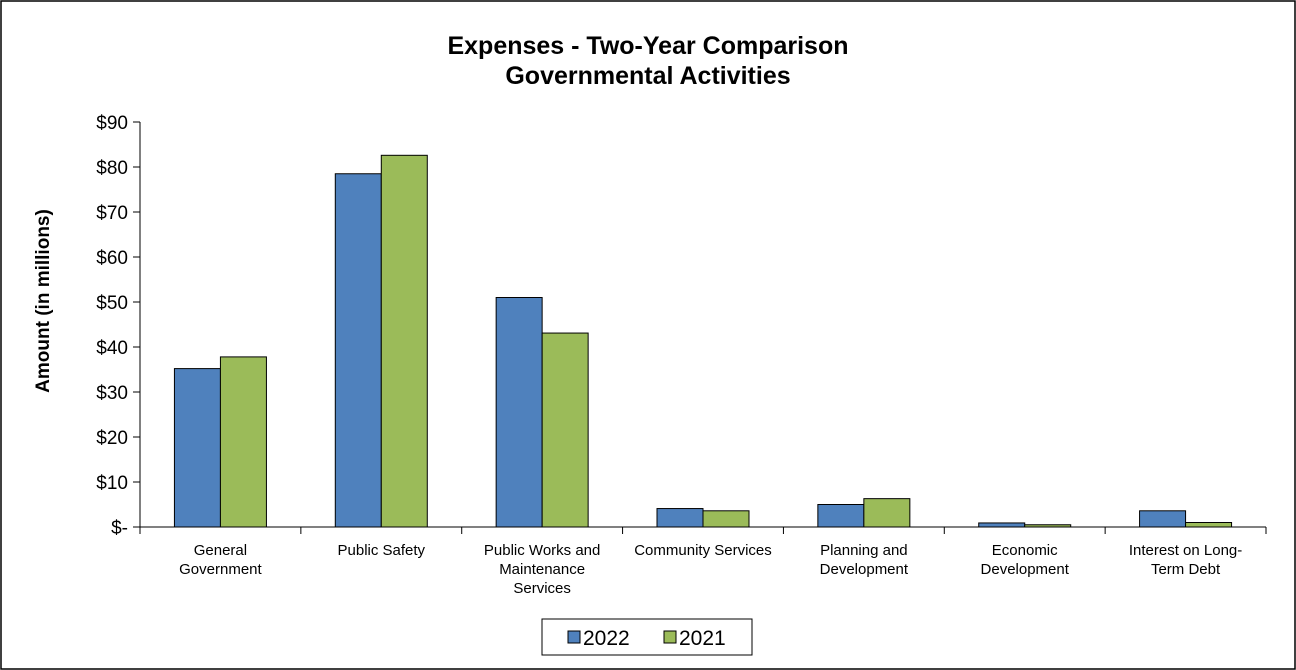 Image resolution: width=1296 pixels, height=670 pixels. I want to click on y-tick-label: $80, so click(112, 168).